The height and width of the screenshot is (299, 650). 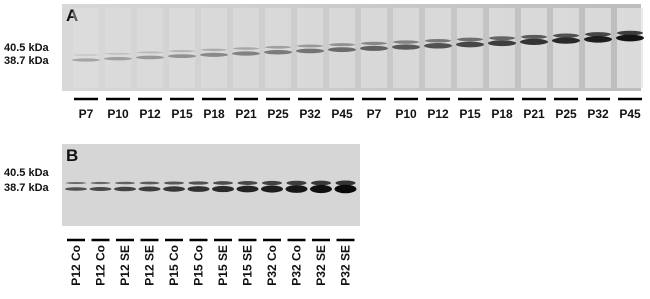 I want to click on lane-label: P32 Co, so click(x=297, y=265).